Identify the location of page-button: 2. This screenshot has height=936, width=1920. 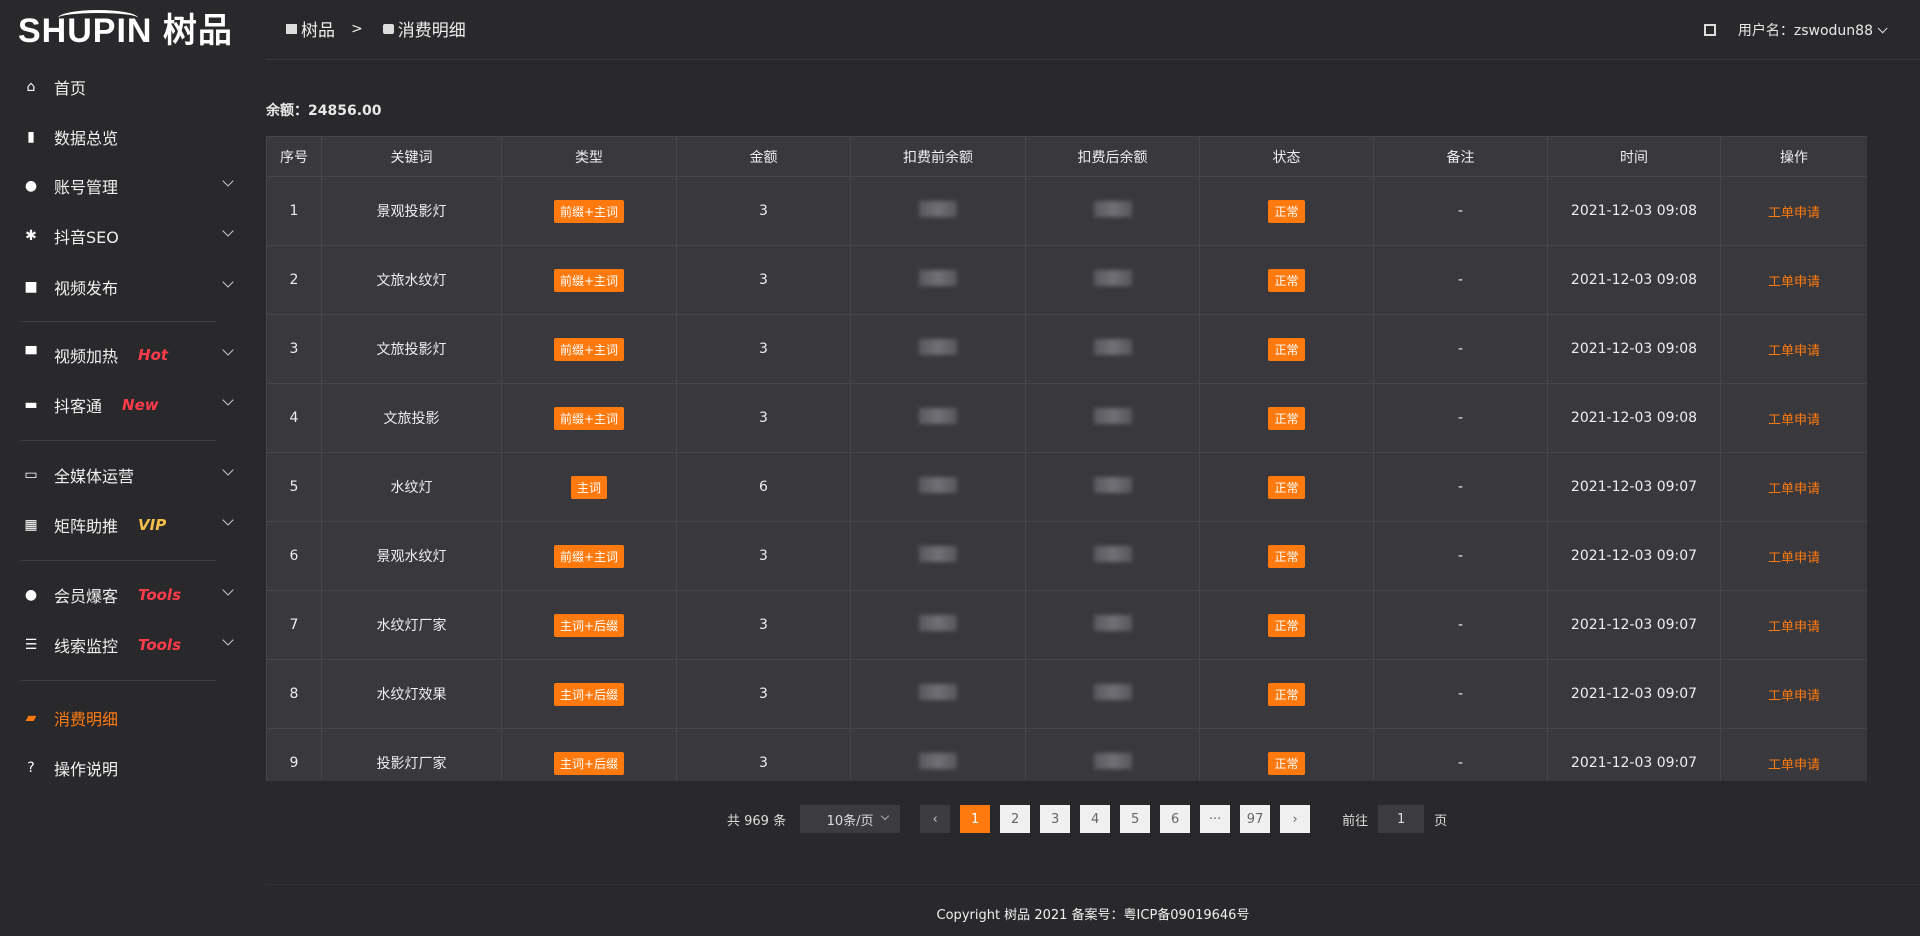
(1015, 819).